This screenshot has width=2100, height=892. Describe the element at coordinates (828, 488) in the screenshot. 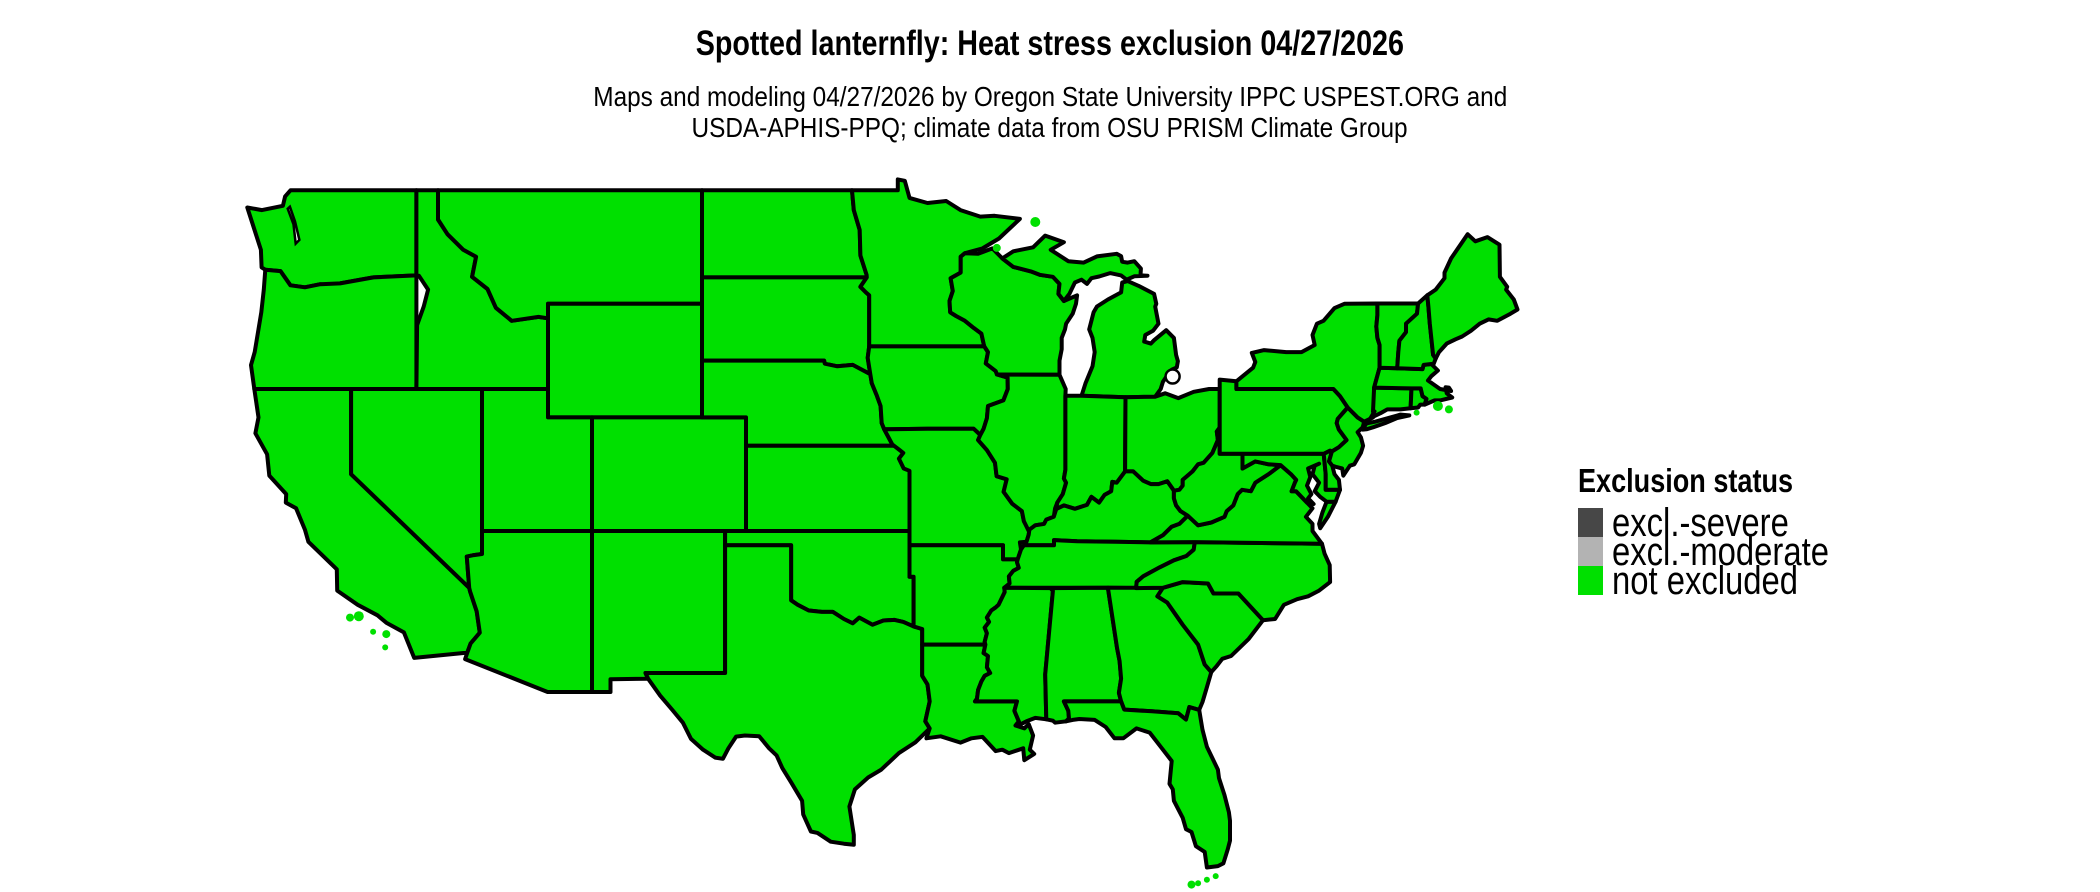

I see `state-ks` at that location.